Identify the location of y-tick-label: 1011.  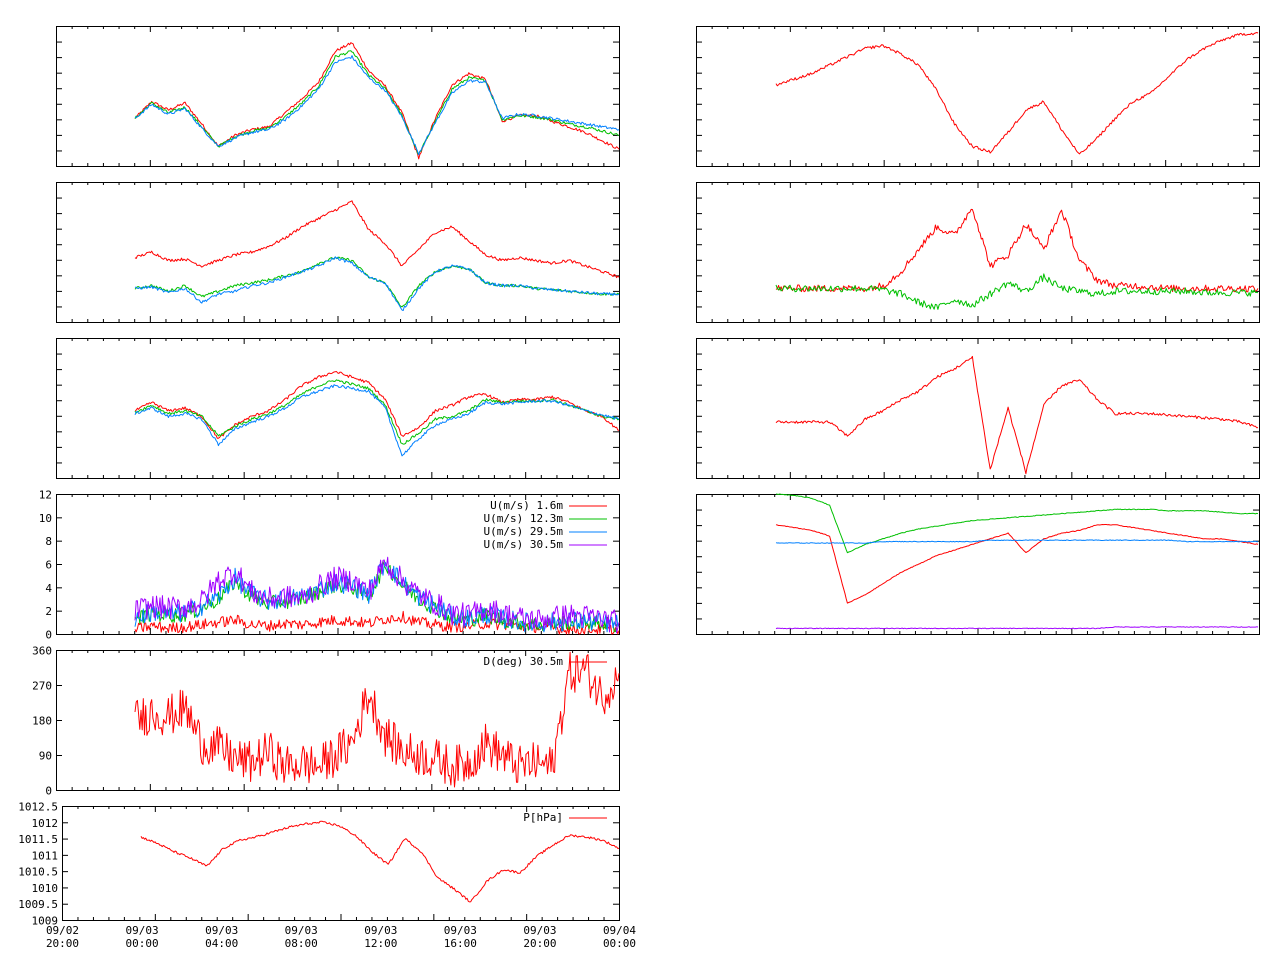
(45, 855).